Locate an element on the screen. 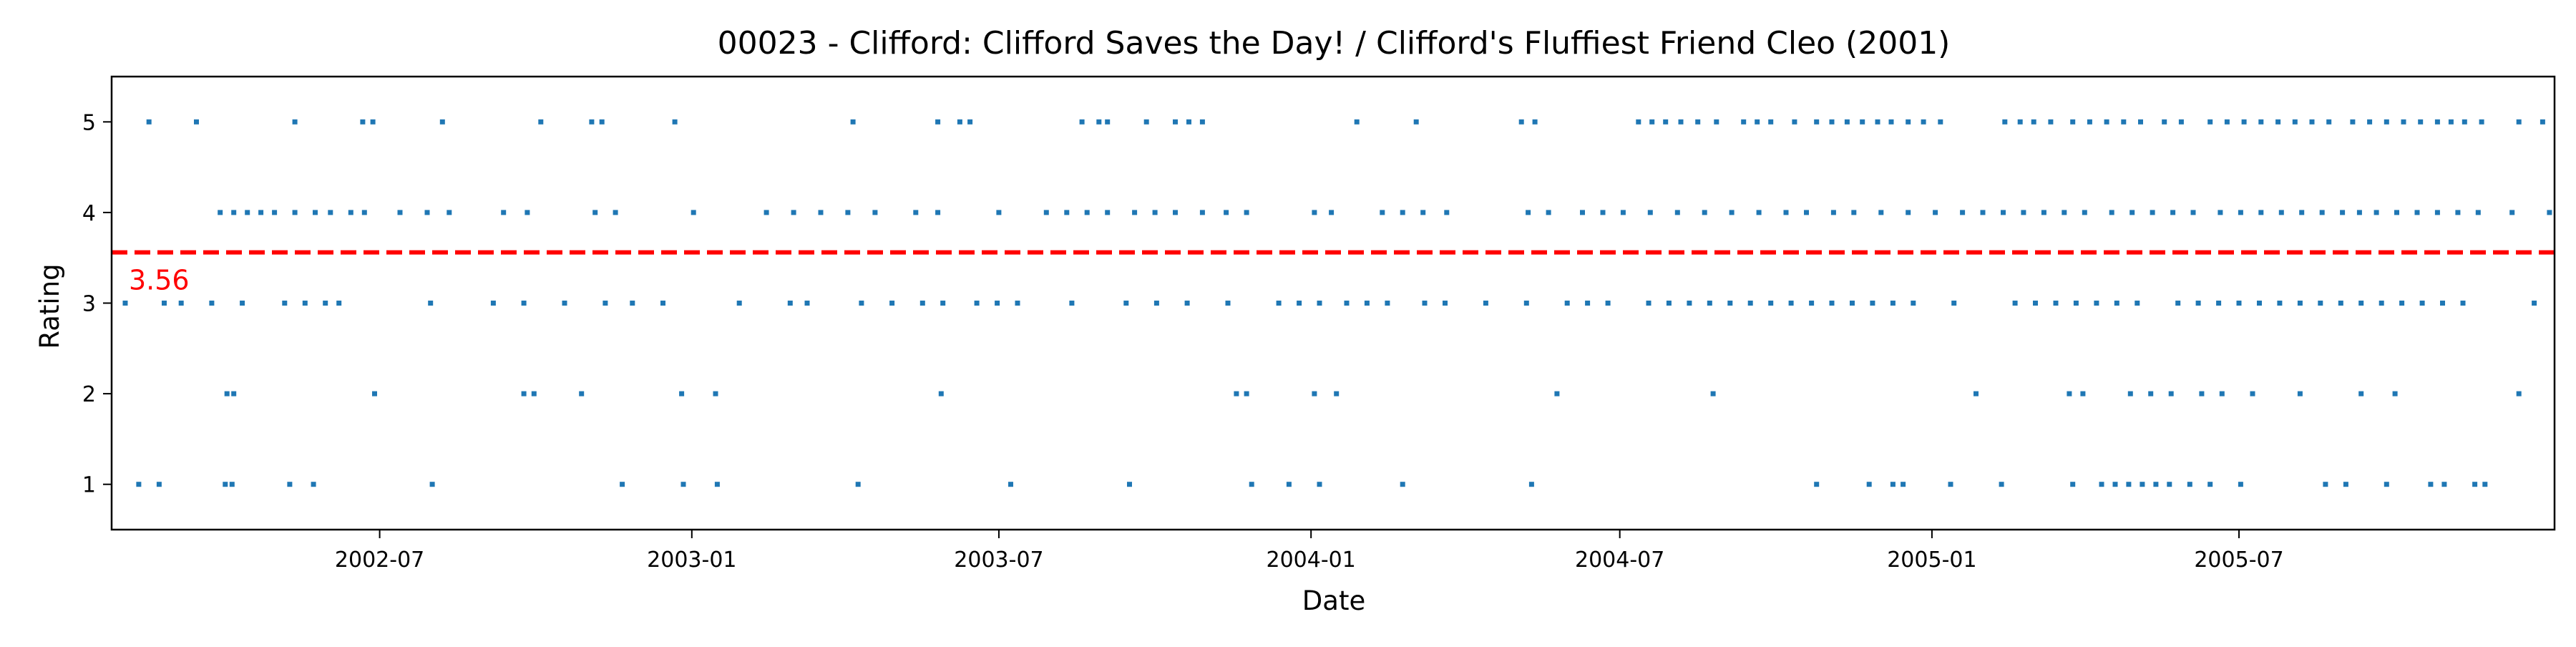  x-tick-label: 2005-07 is located at coordinates (2238, 560).